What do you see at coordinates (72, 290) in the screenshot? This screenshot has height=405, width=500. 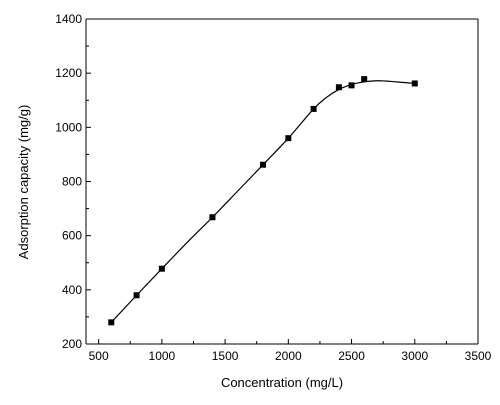 I see `y-tick-label-400: 400` at bounding box center [72, 290].